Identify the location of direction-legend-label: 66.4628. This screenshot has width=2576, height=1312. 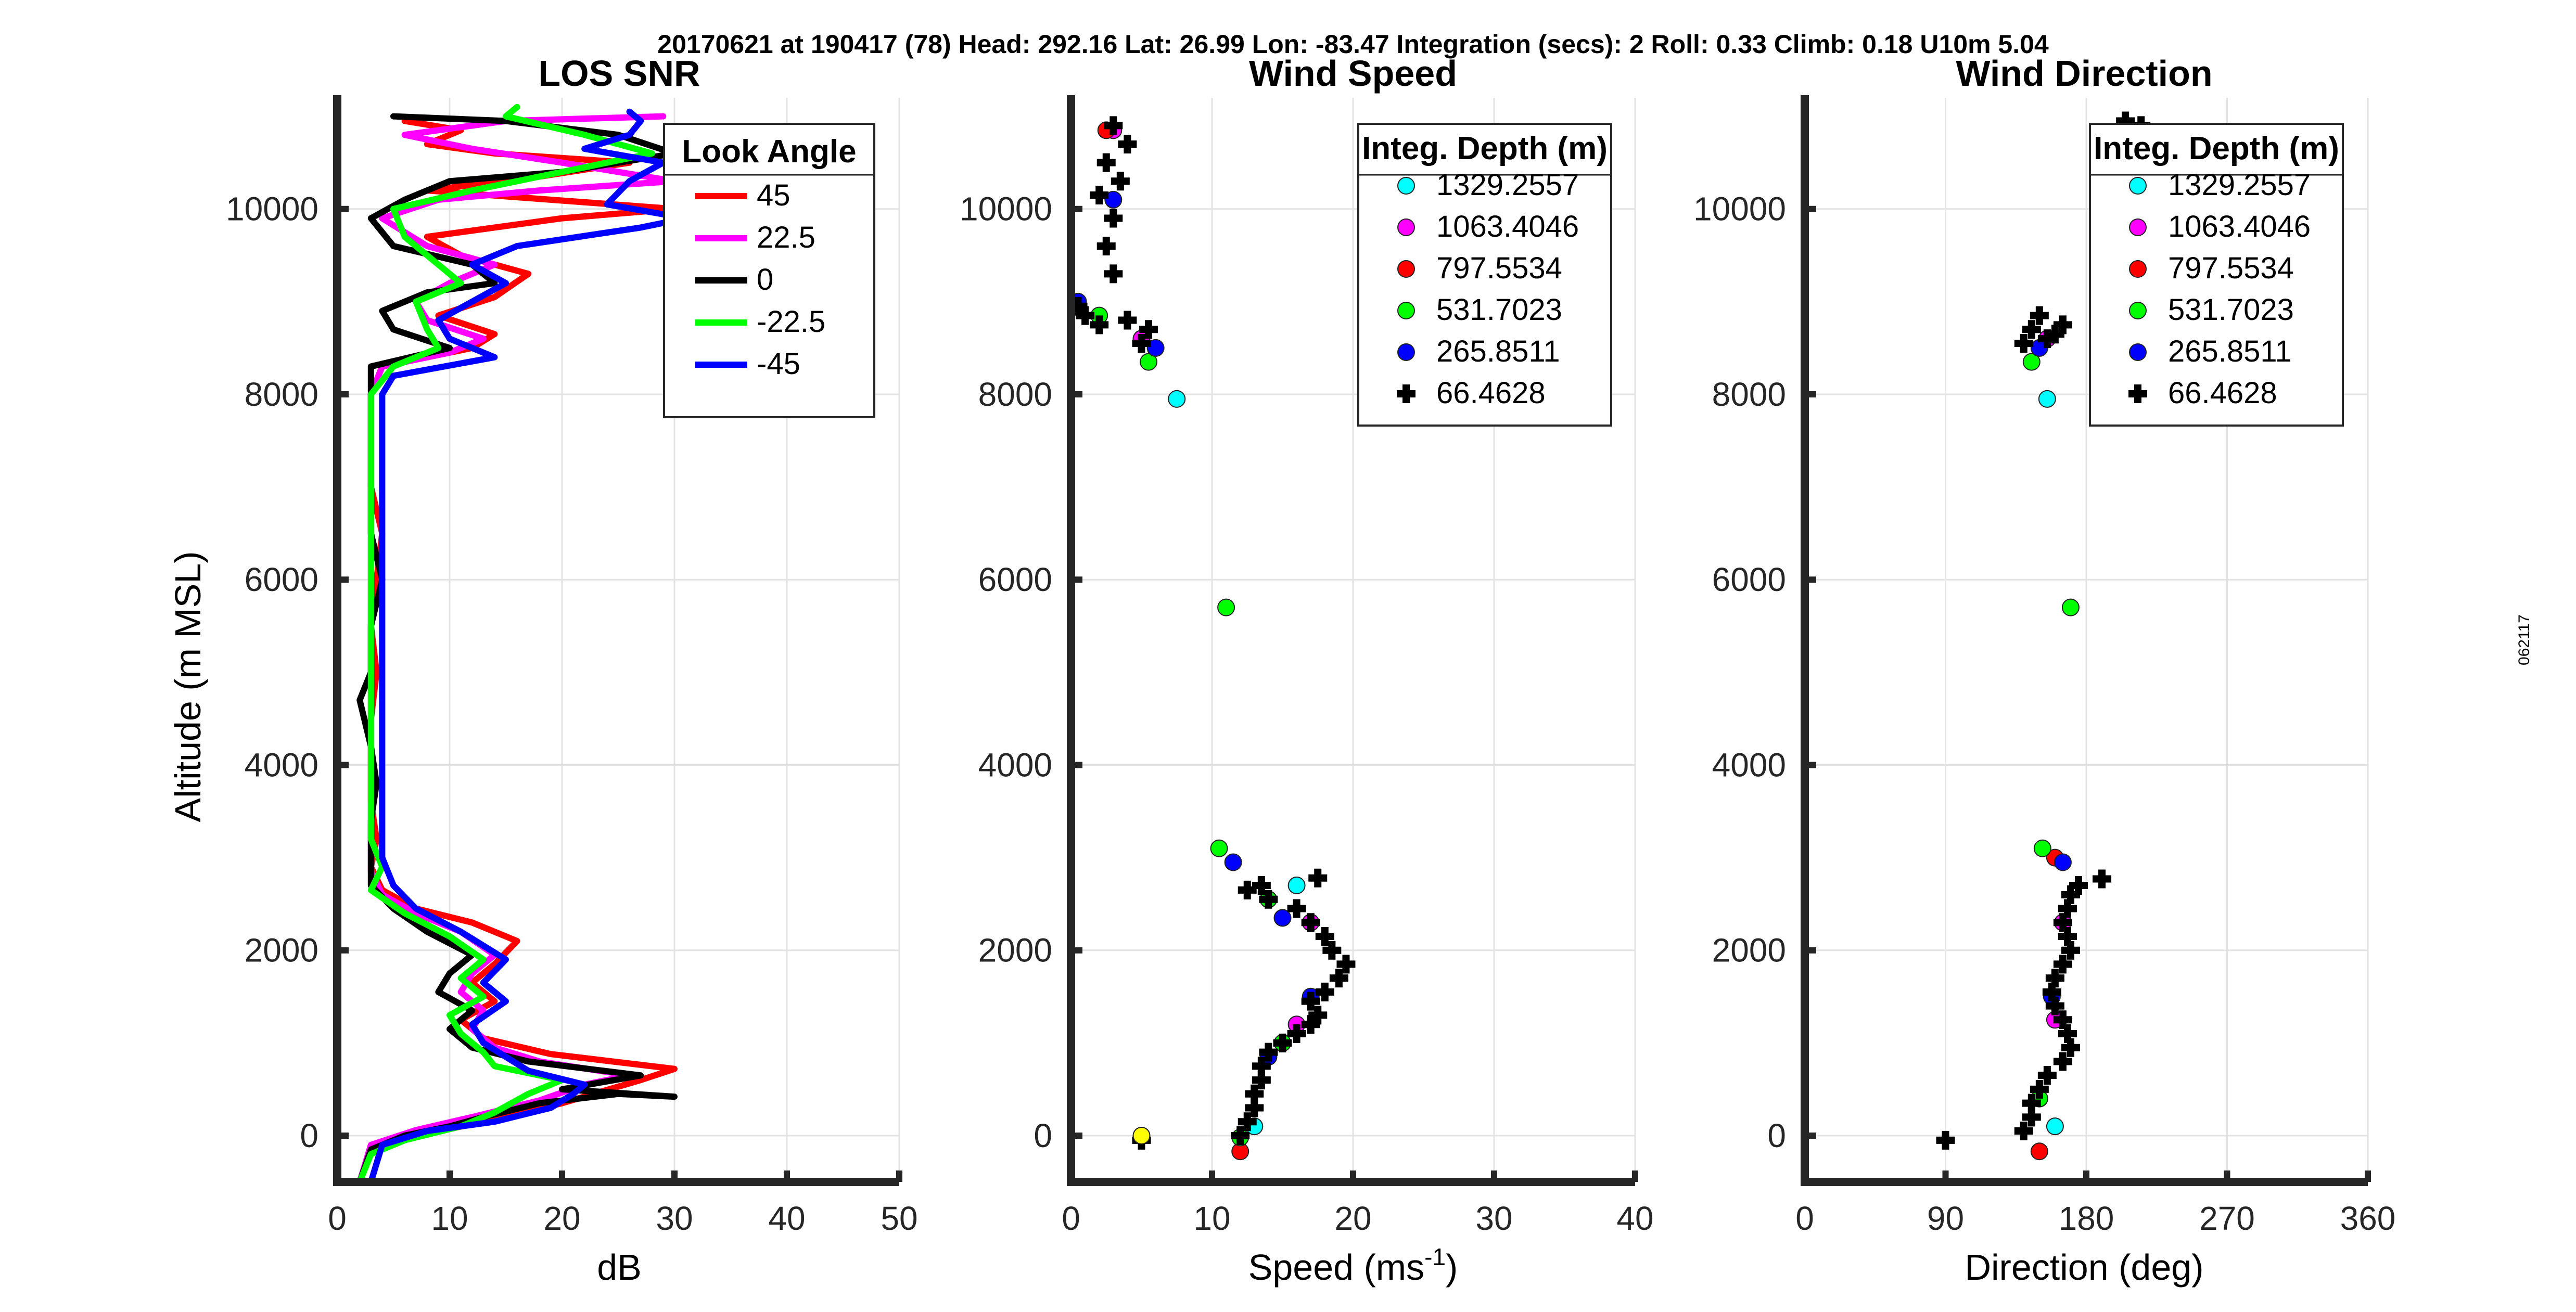
(2222, 393).